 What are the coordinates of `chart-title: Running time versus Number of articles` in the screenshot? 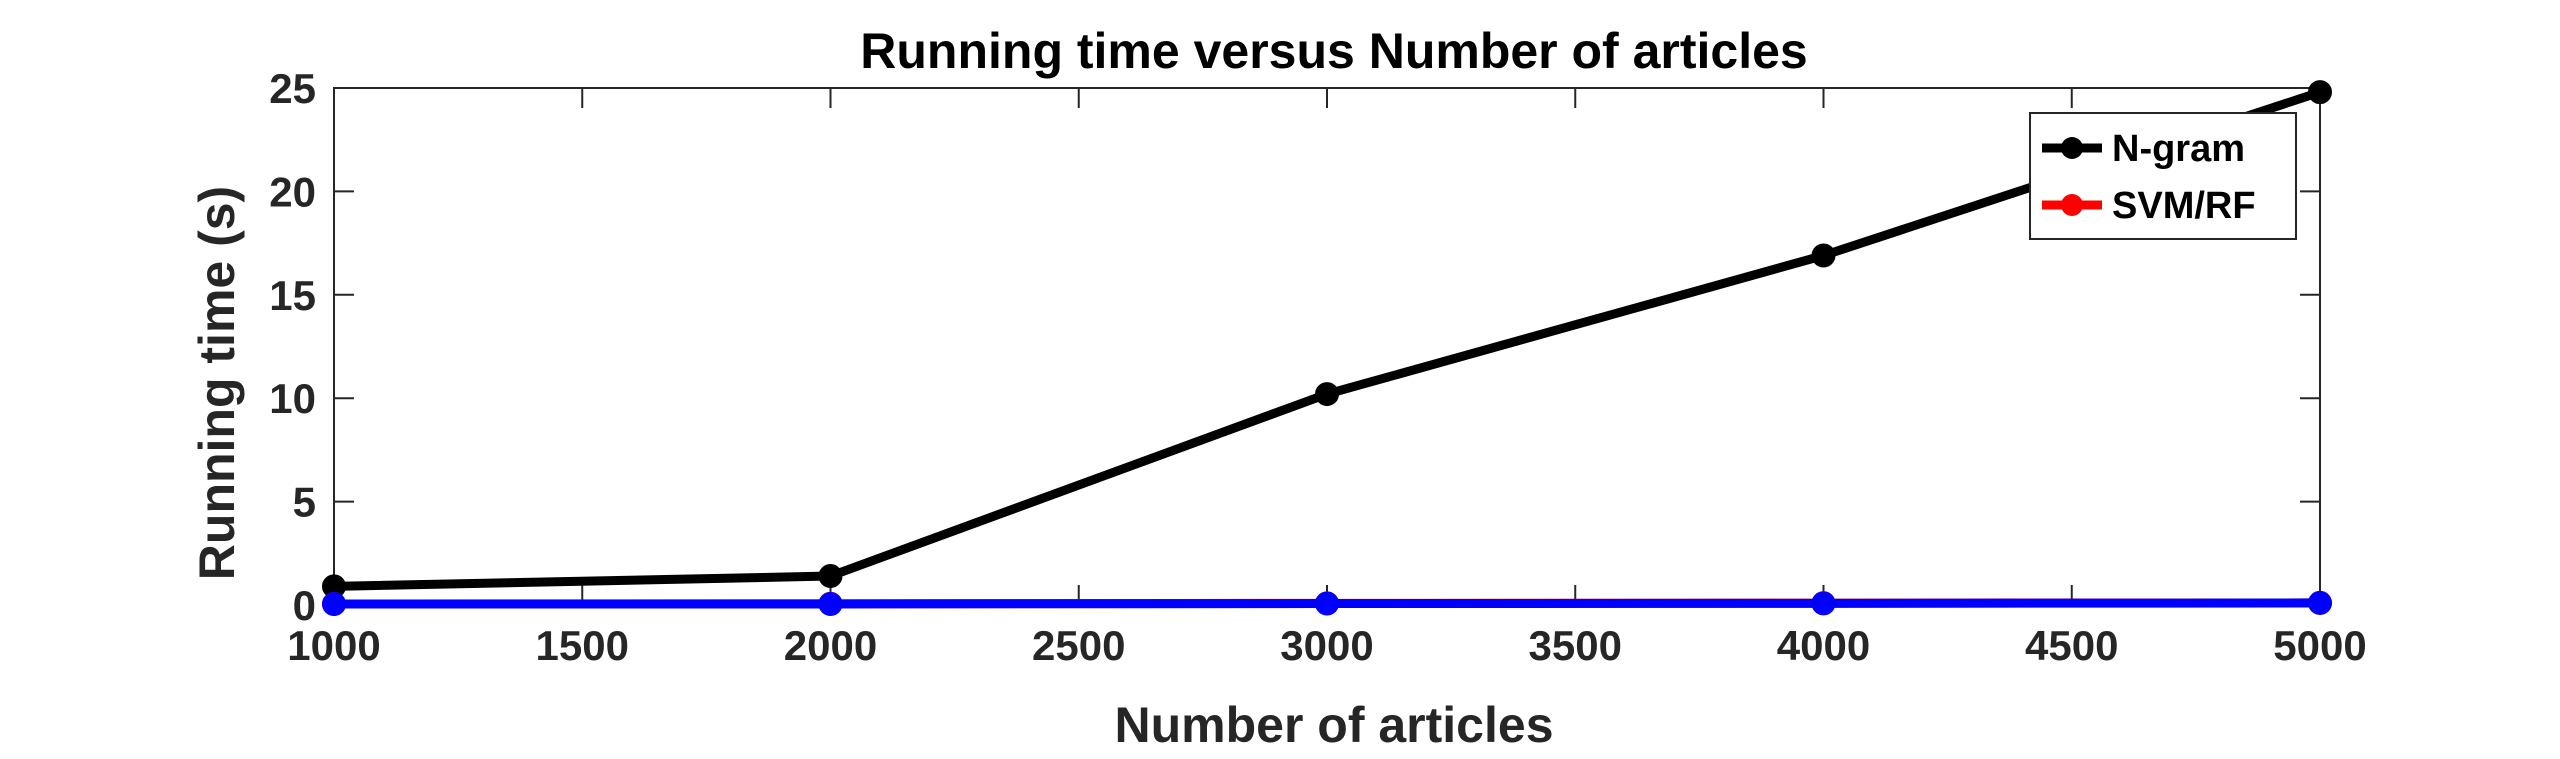 It's located at (1333, 51).